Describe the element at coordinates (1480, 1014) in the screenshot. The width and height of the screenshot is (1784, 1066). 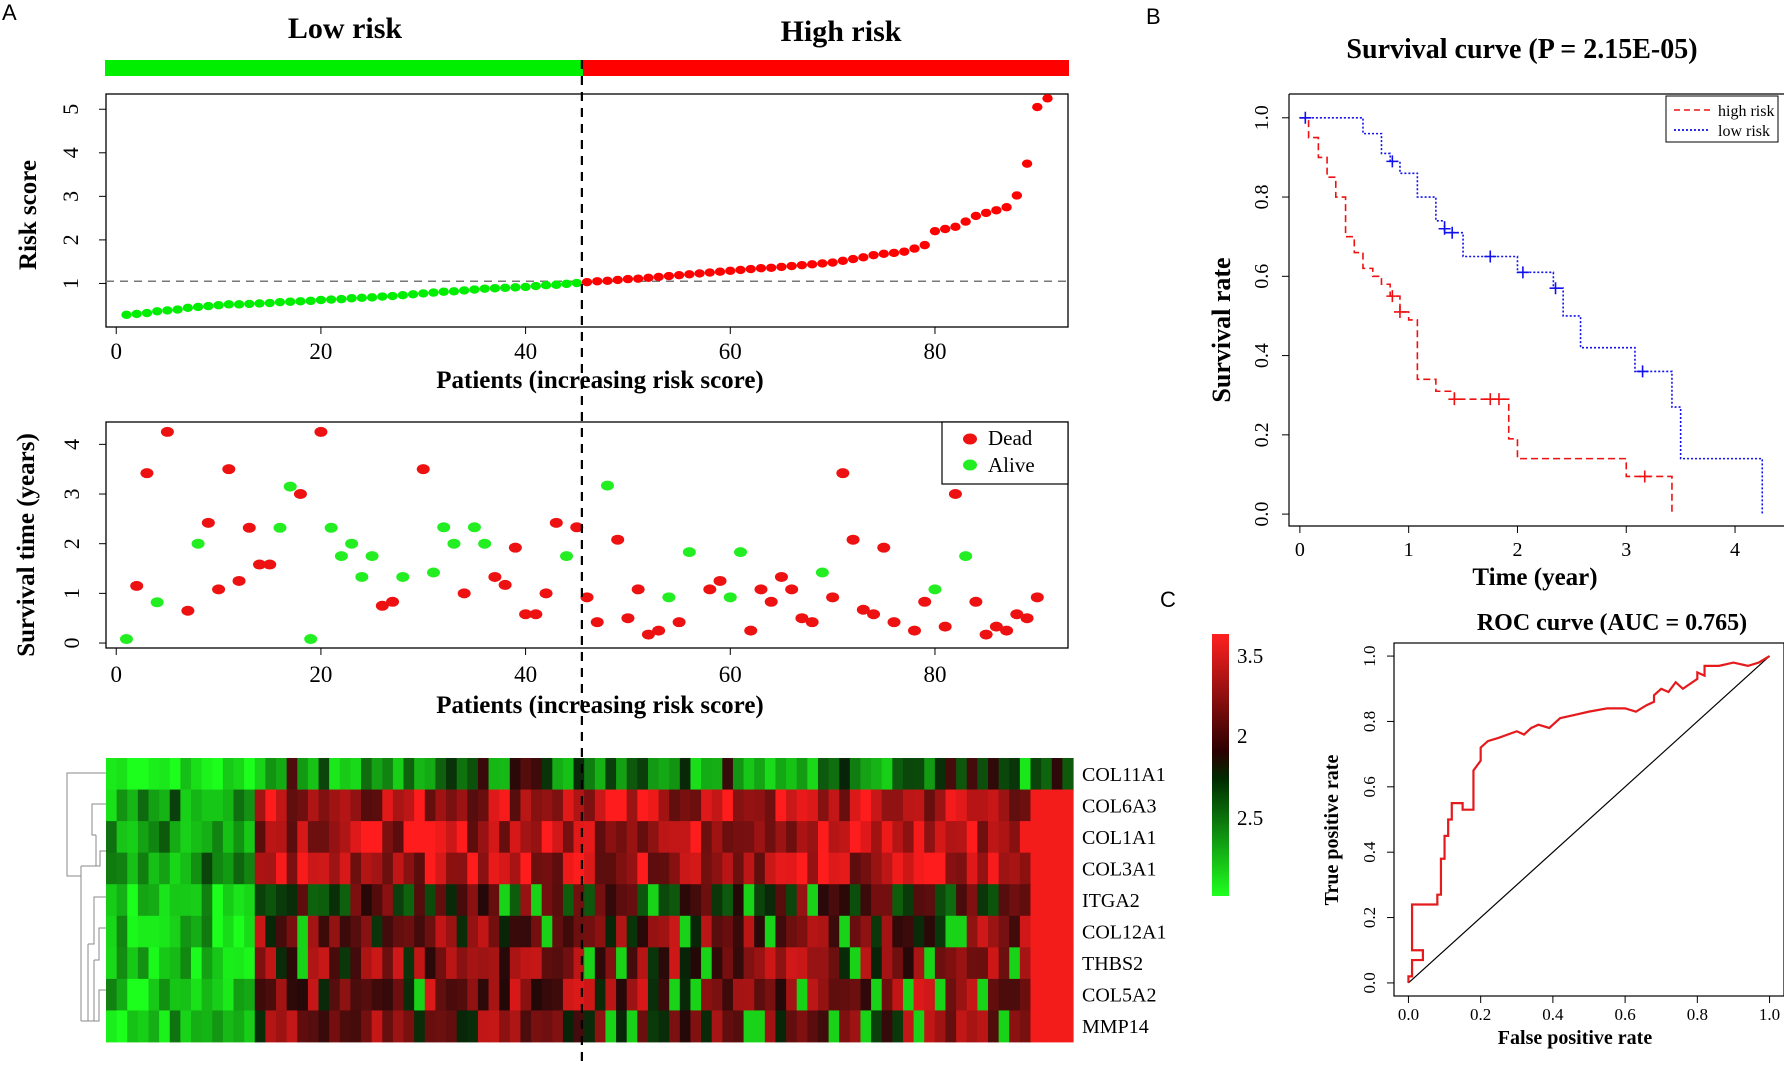
I see `roc-xtick-label: 0.2` at that location.